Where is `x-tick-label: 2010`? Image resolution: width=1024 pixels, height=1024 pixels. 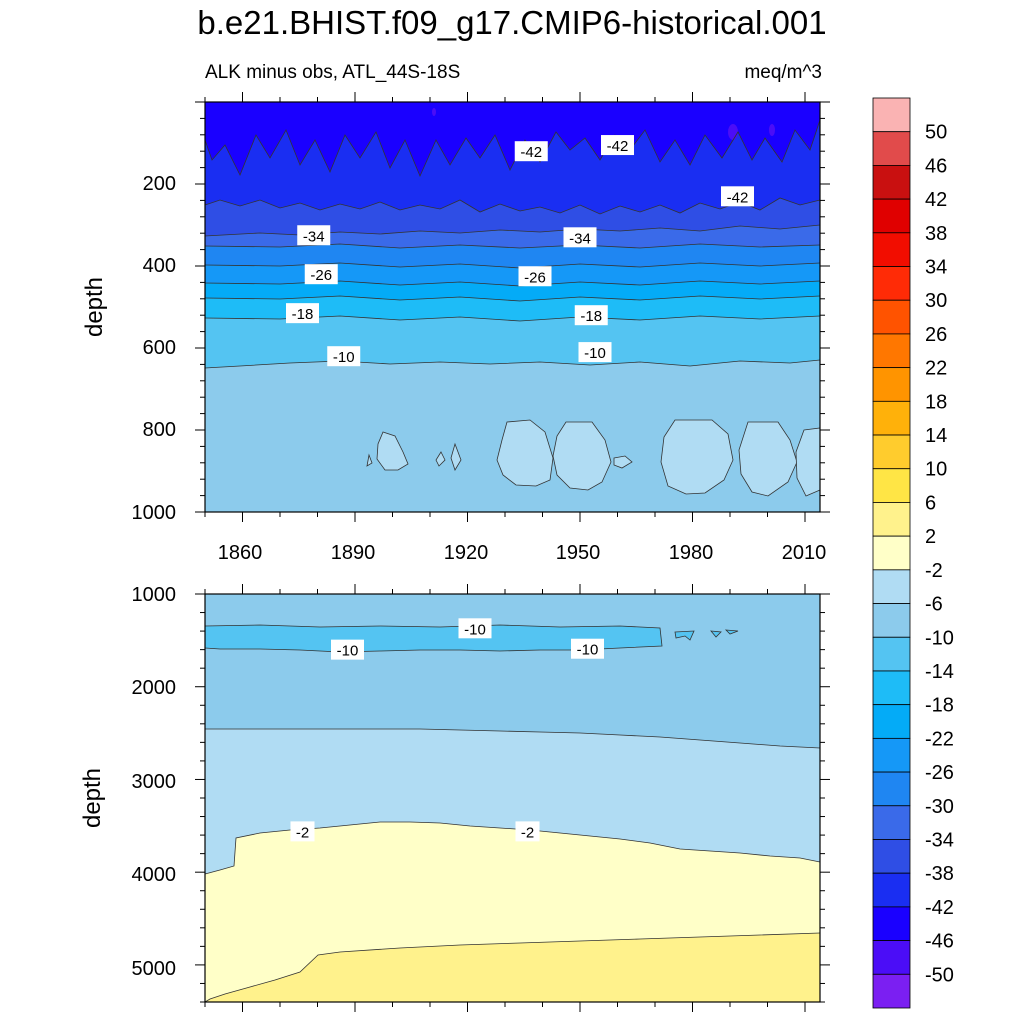
x-tick-label: 2010 is located at coordinates (804, 553).